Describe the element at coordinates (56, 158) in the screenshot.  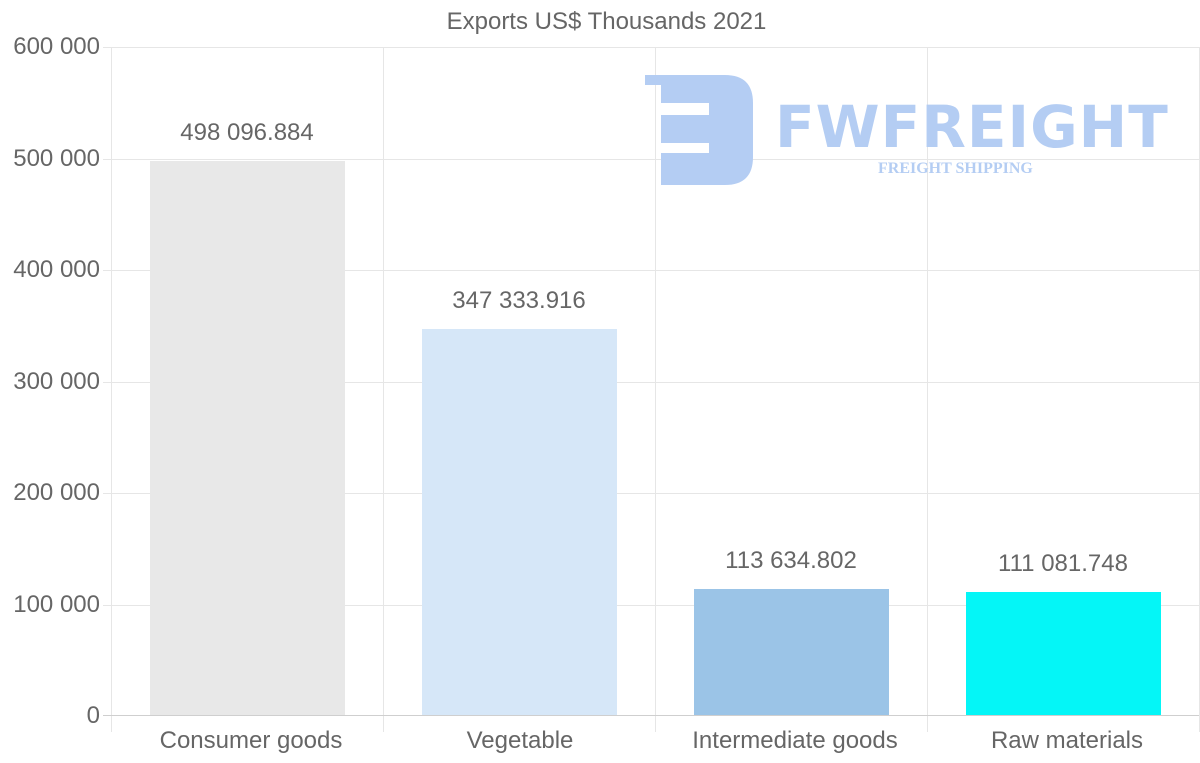
I see `y-tick-label: 500 000` at that location.